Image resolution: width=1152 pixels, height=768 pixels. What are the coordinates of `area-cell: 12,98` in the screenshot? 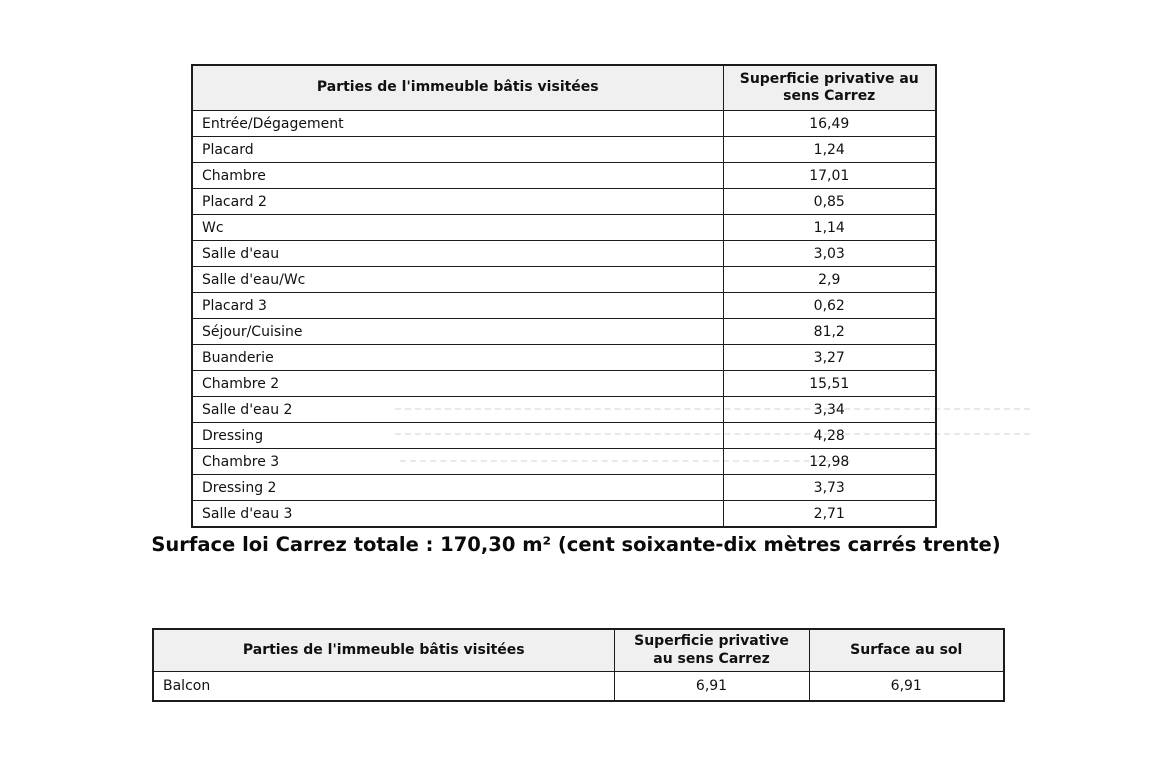 It's located at (829, 461).